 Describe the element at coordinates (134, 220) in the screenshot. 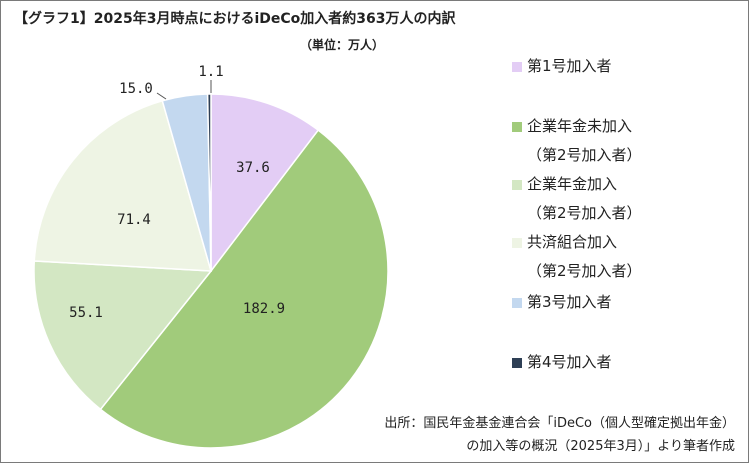

I see `data-label-4: 71.4` at that location.